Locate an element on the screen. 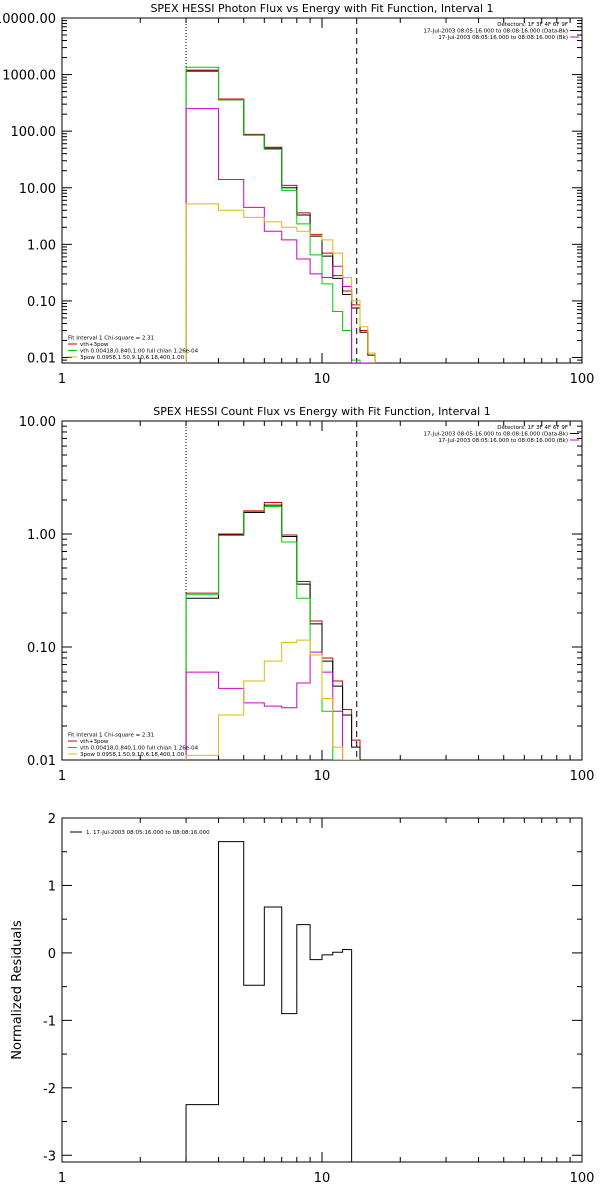  y-tick-label: 2 is located at coordinates (52, 819).